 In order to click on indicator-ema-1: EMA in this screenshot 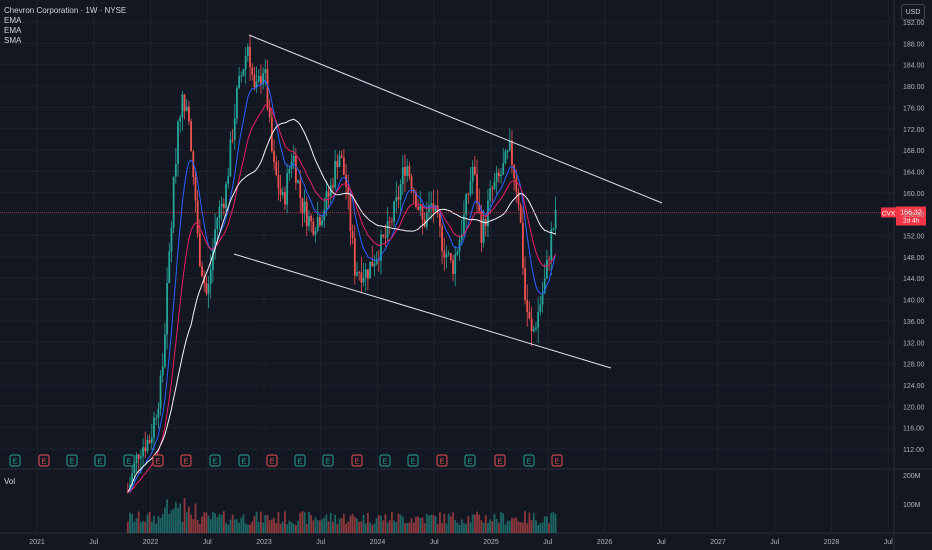, I will do `click(13, 20)`.